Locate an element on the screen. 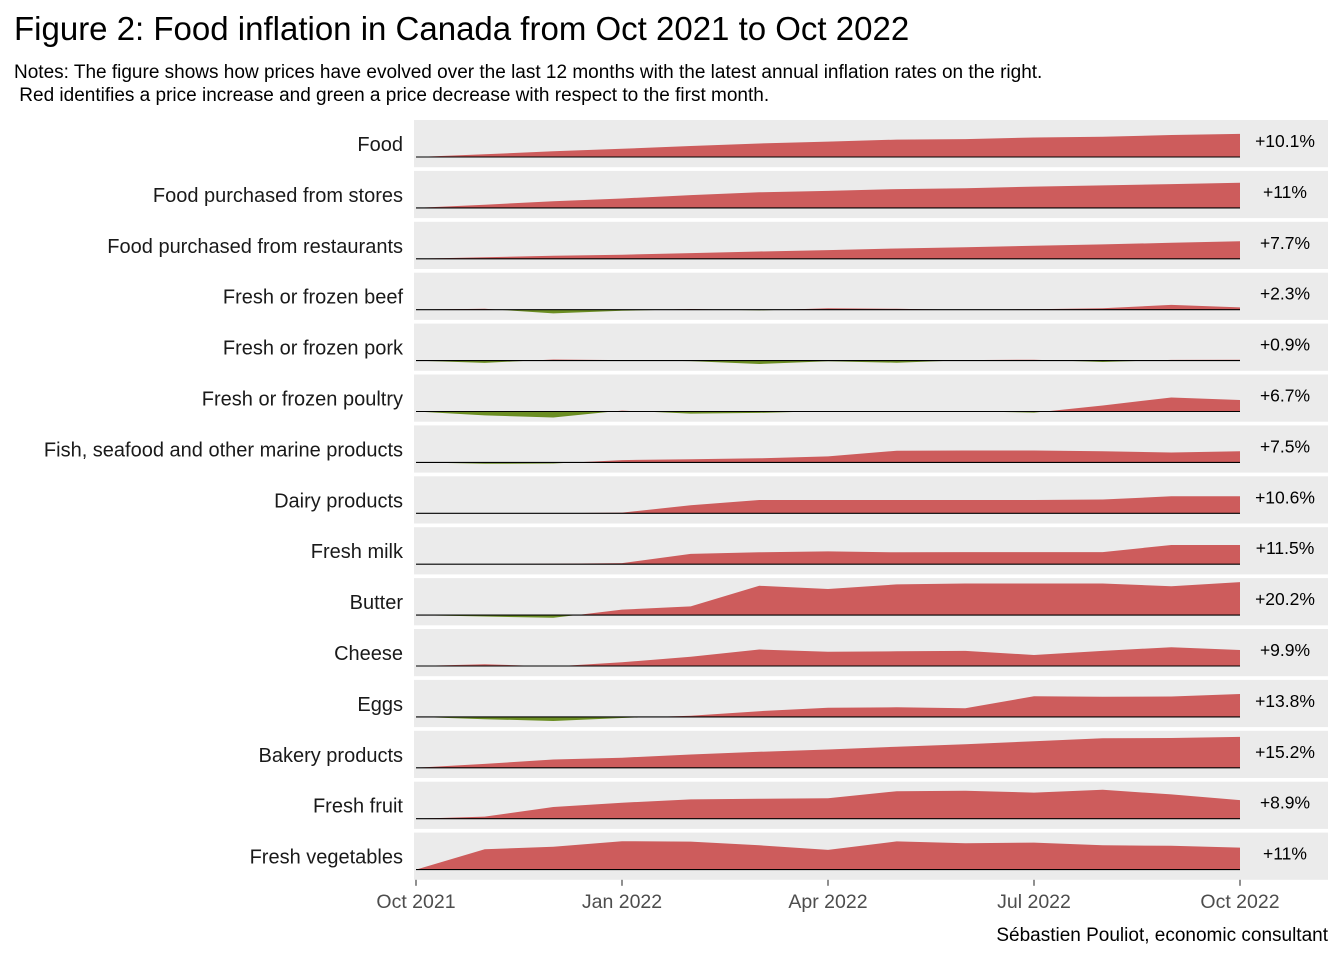 The height and width of the screenshot is (960, 1344). increase-area-eggs is located at coordinates (828, 705).